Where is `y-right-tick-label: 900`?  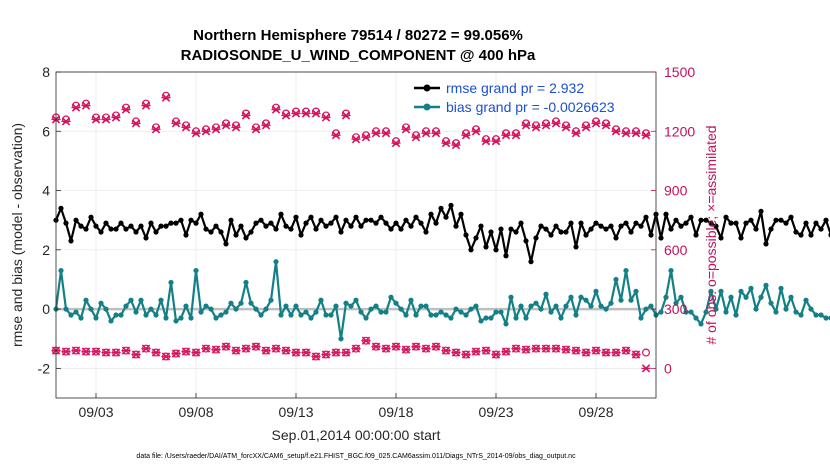 y-right-tick-label: 900 is located at coordinates (676, 191).